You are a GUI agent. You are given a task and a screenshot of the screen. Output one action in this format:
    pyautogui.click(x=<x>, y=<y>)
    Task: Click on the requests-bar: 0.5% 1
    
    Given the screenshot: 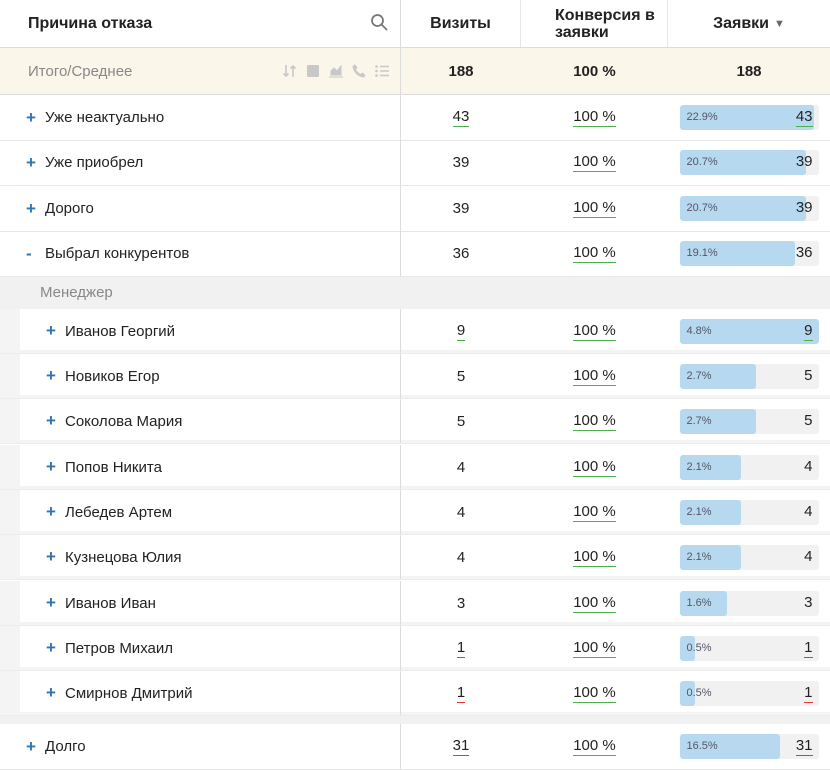 What is the action you would take?
    pyautogui.click(x=749, y=648)
    